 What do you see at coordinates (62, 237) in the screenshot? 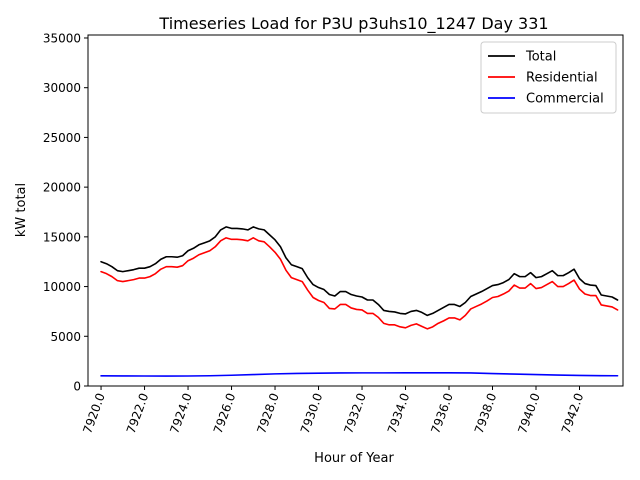
I see `y-tick-label: 15000` at bounding box center [62, 237].